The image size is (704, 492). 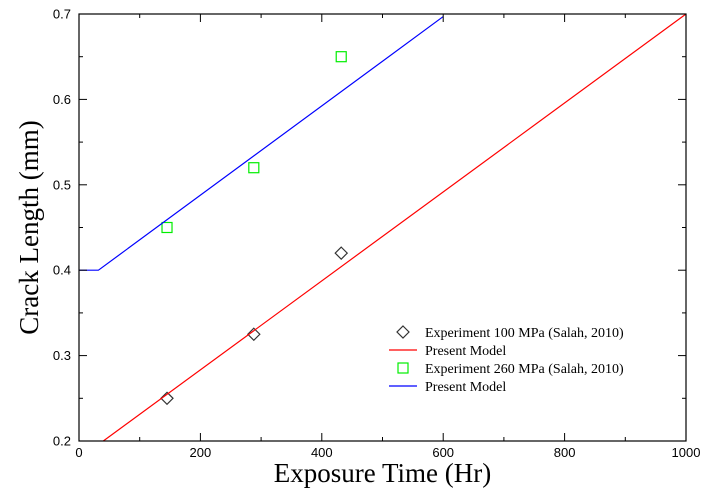 I want to click on x-tick-label: 0, so click(x=78, y=452).